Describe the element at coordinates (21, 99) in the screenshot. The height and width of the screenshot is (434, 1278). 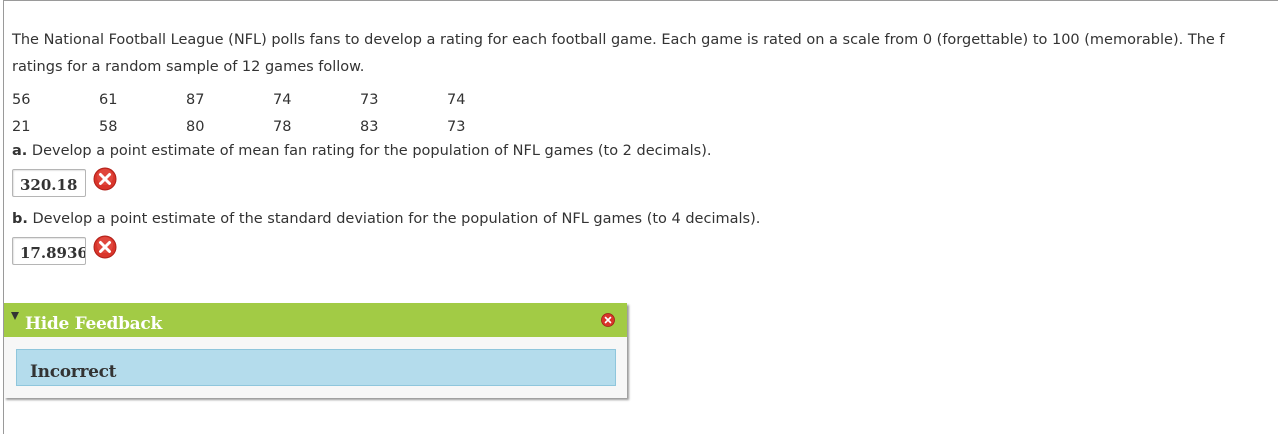
I see `rating-cell: 56` at that location.